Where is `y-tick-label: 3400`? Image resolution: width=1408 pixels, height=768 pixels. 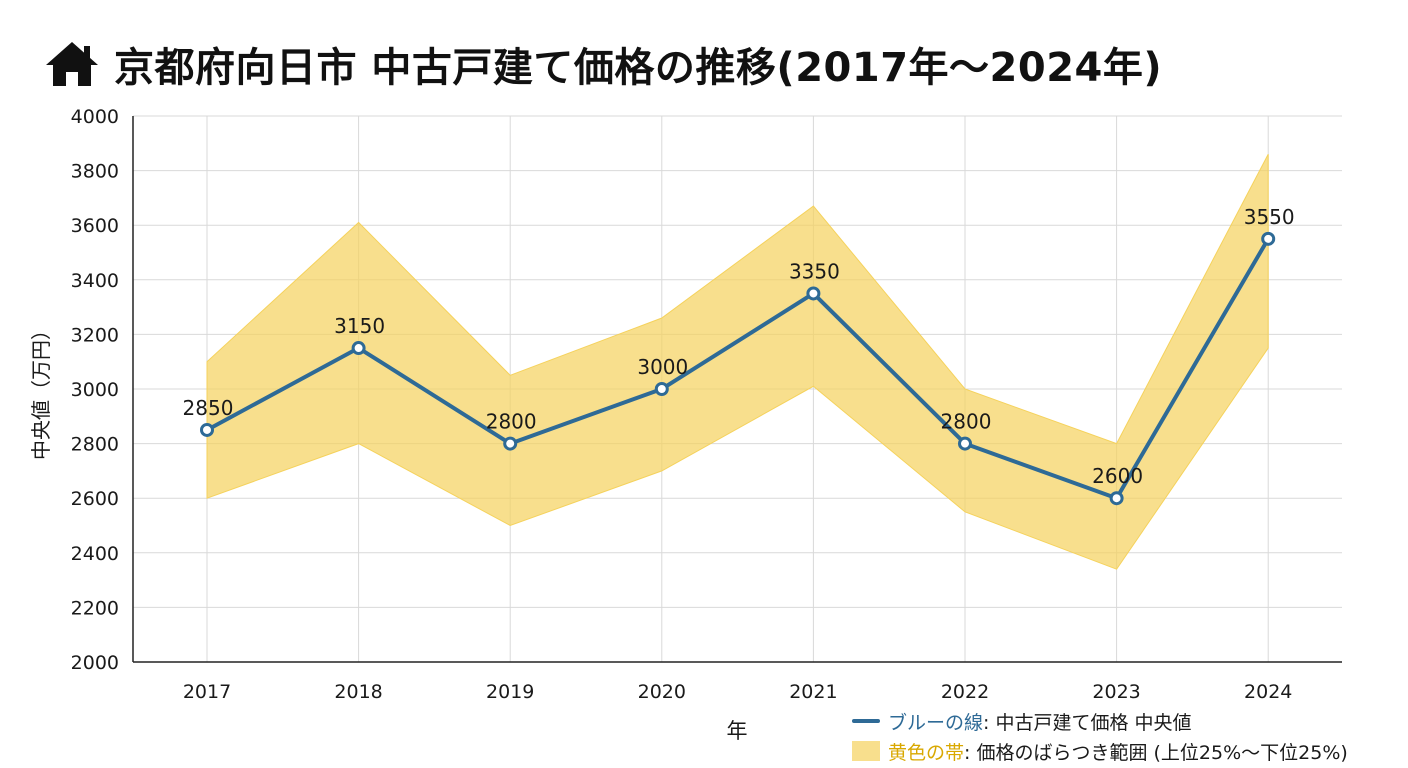 y-tick-label: 3400 is located at coordinates (95, 281).